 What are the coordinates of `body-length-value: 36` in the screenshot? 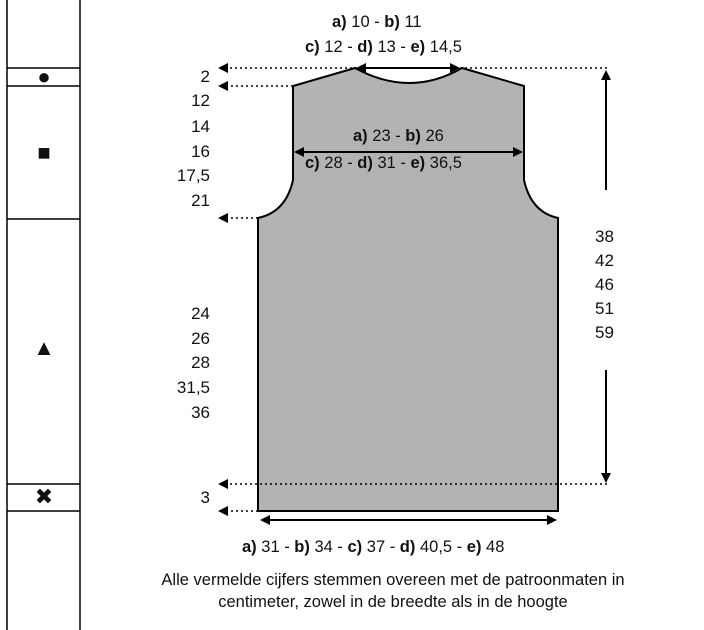 It's located at (200, 412).